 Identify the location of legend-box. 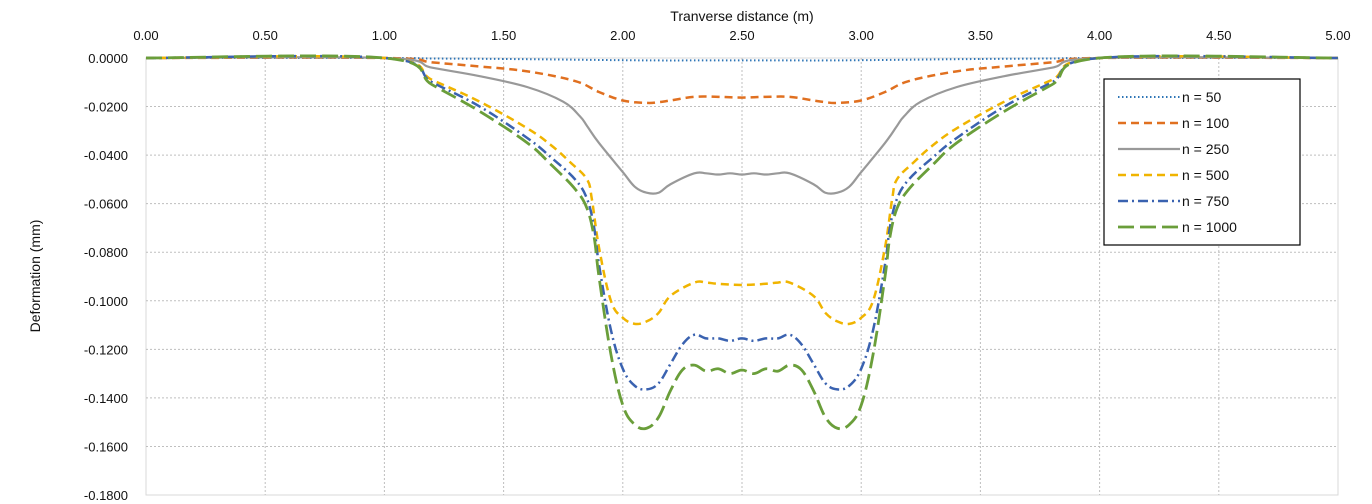
(1202, 162).